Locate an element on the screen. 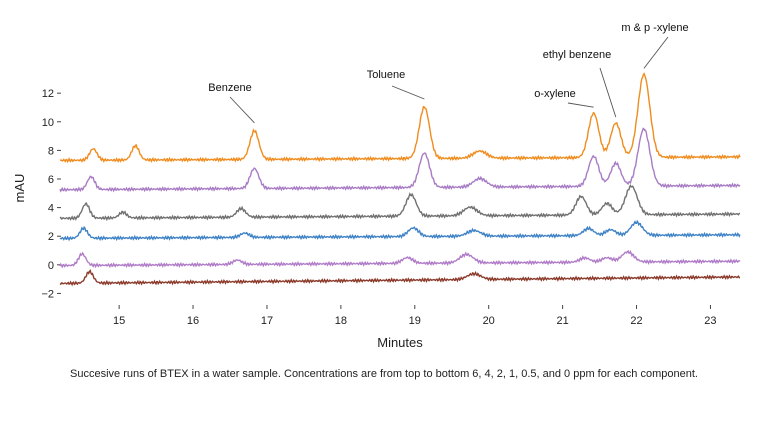  x-tick-label: 16 is located at coordinates (193, 321).